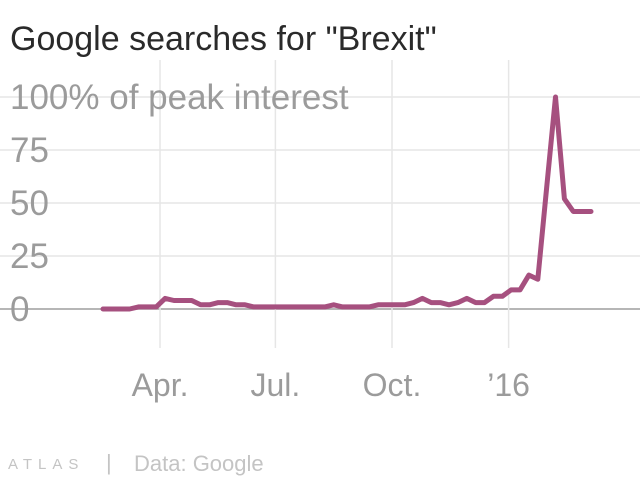 This screenshot has width=640, height=480. I want to click on y-tick-label: 0, so click(19, 309).